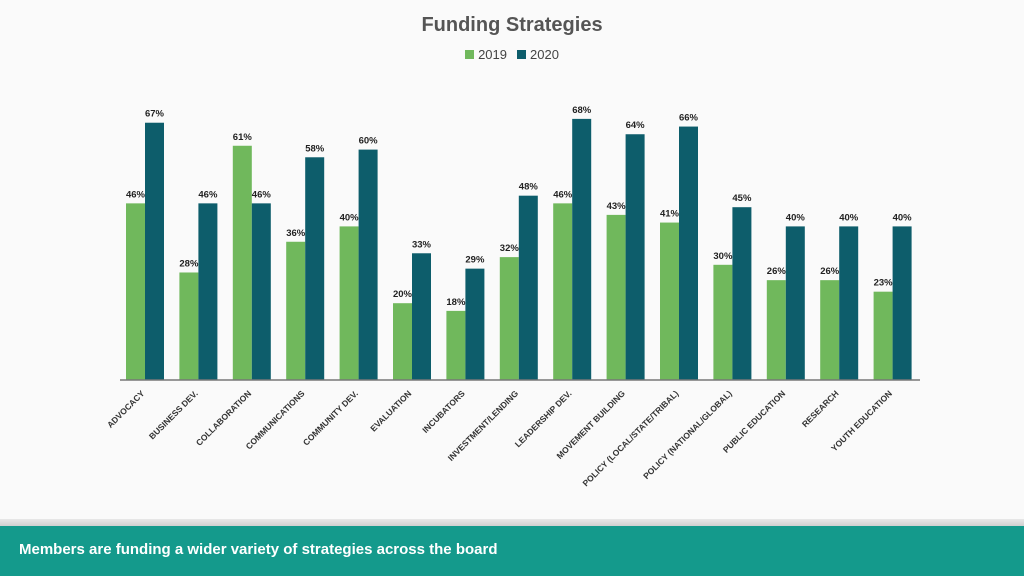  I want to click on category-label: COMMUNITY DEV., so click(330, 417).